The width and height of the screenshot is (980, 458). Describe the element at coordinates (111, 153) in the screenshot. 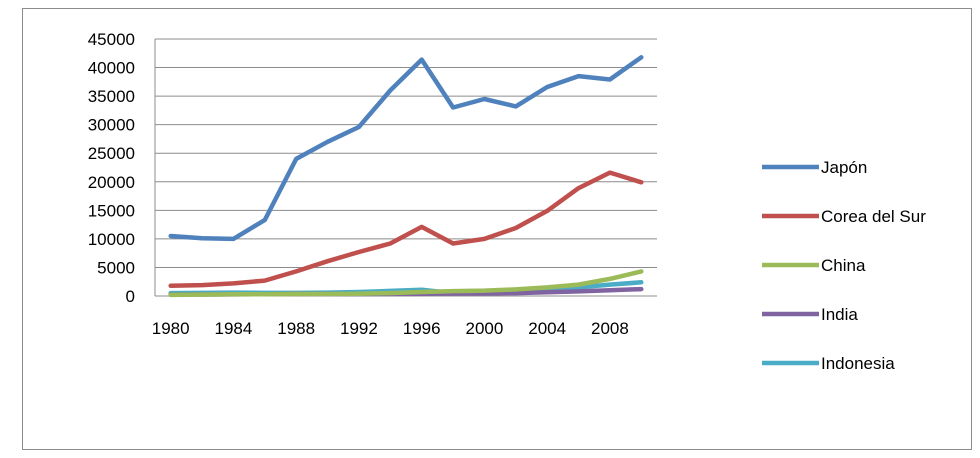

I see `y-tick-label: 25000` at that location.